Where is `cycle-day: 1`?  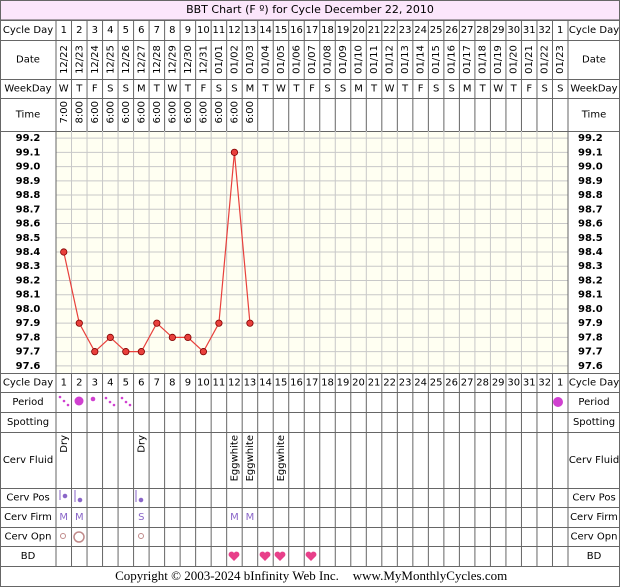 cycle-day: 1 is located at coordinates (560, 30).